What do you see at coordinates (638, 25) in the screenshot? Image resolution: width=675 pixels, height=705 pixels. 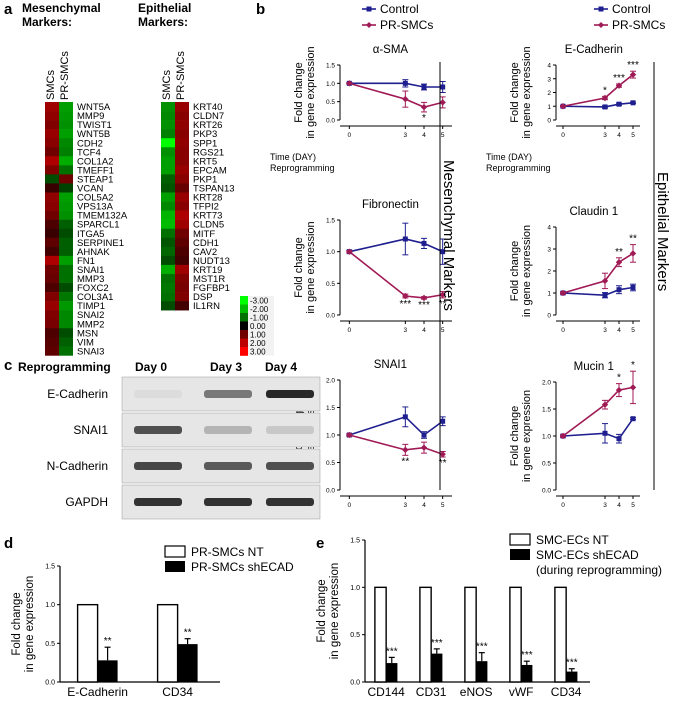 I see `legend-label-pr: PR-SMCs` at bounding box center [638, 25].